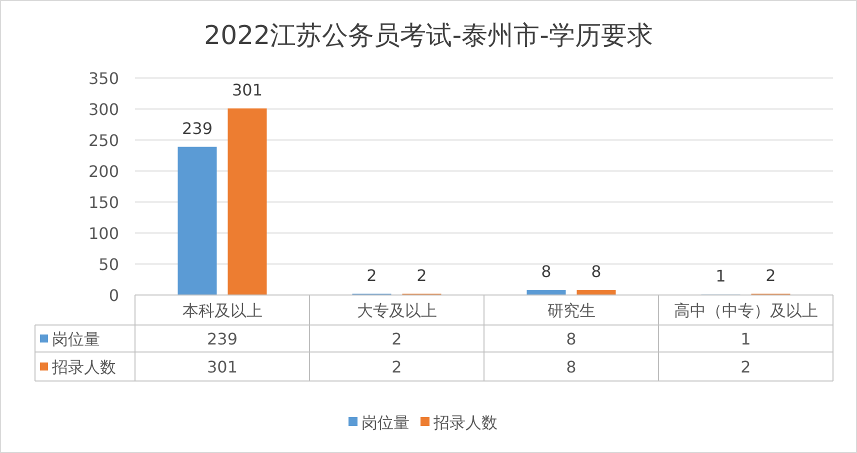 This screenshot has width=857, height=453. I want to click on y-tick-label: 50, so click(108, 264).